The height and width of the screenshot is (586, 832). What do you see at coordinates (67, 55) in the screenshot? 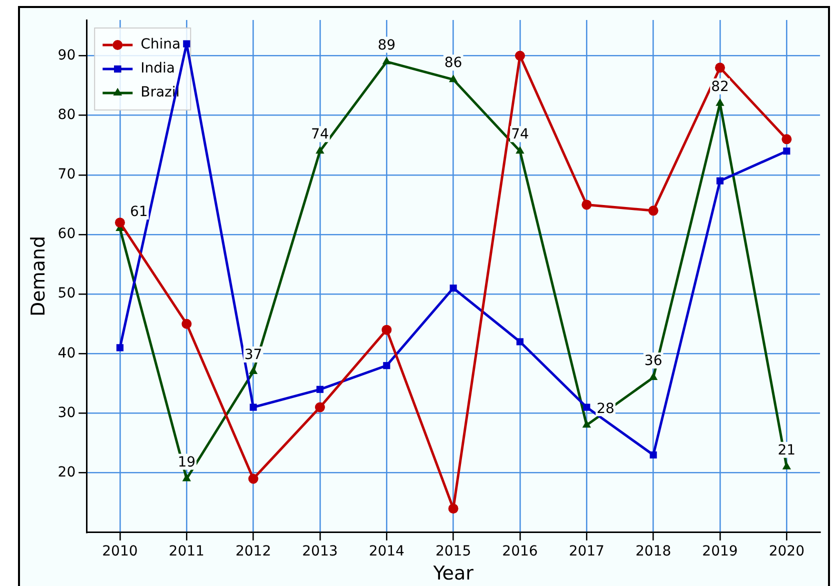
I see `y-tick-label: 90` at bounding box center [67, 55].